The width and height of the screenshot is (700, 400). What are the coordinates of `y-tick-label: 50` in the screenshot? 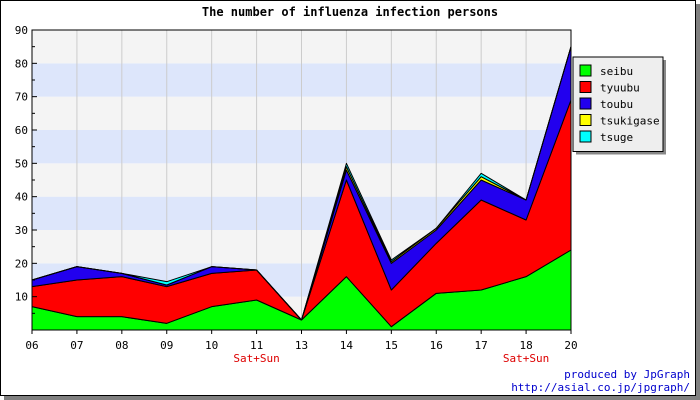 It's located at (21, 163).